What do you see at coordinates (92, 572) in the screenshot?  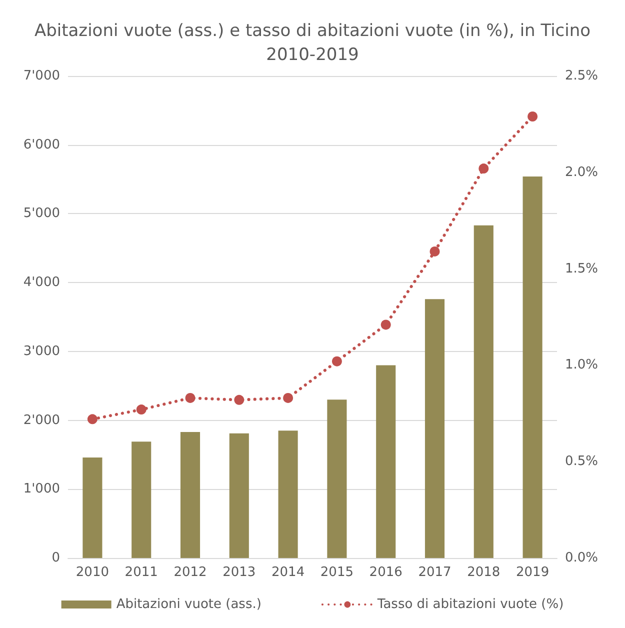 I see `x-tick-label: 2010` at bounding box center [92, 572].